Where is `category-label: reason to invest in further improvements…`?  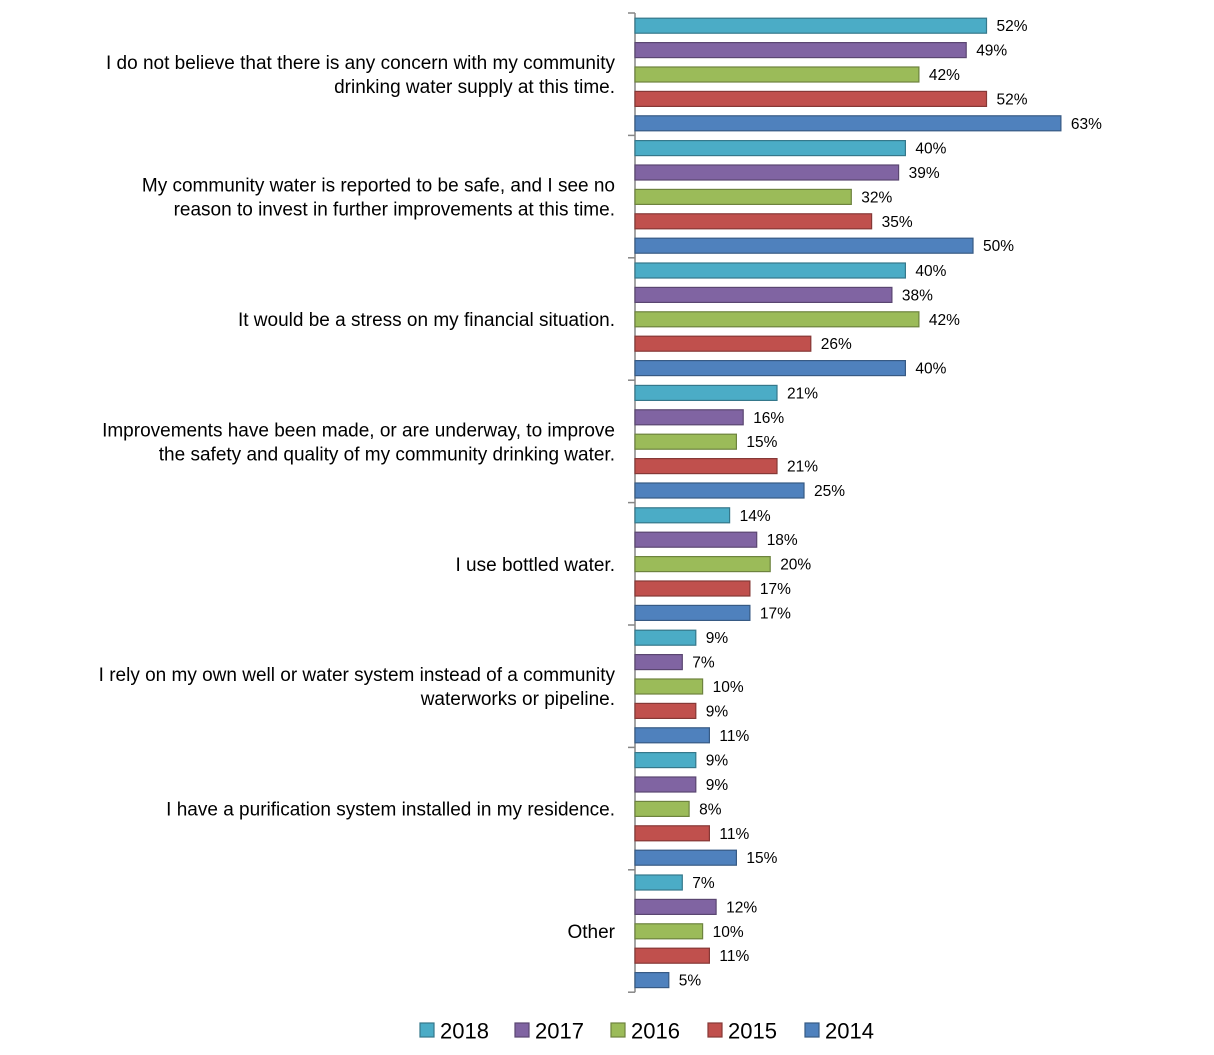 category-label: reason to invest in further improvements… is located at coordinates (394, 210).